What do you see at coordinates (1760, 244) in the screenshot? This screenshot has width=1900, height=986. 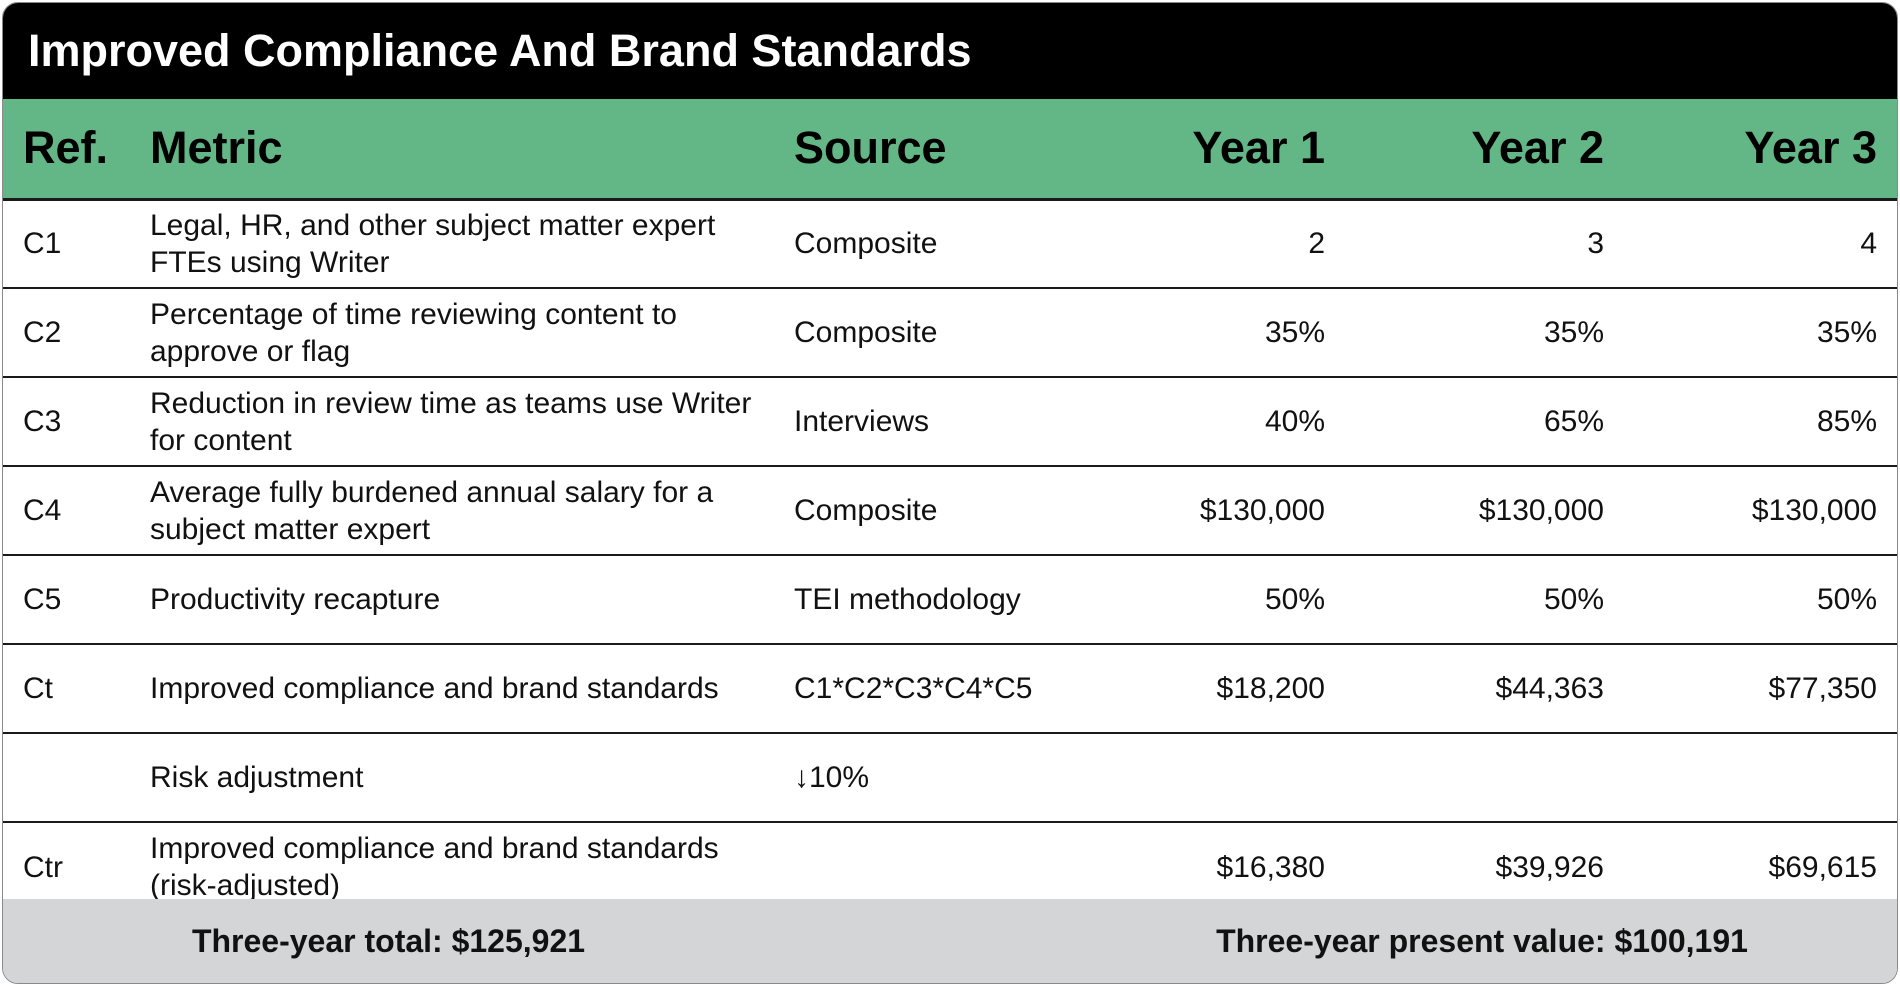 I see `cell-year-3: 4` at bounding box center [1760, 244].